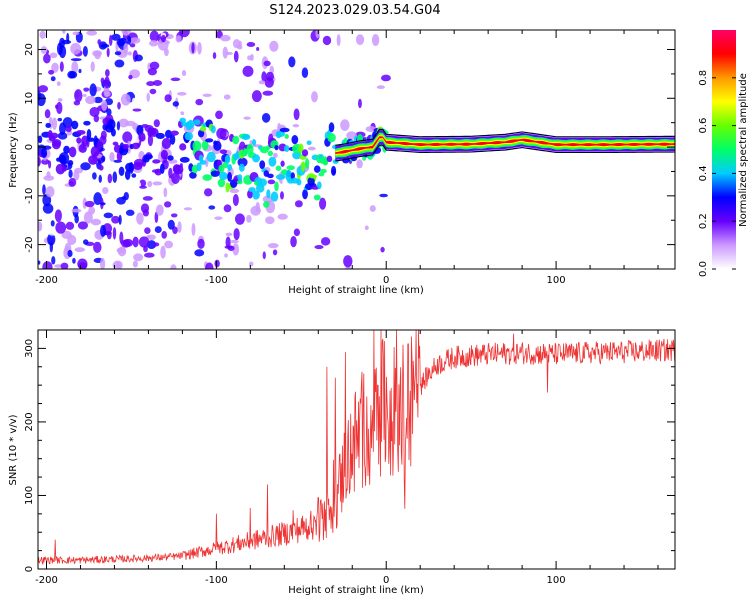 This screenshot has width=750, height=600. What do you see at coordinates (29, 348) in the screenshot?
I see `snr-ytick-label: 300` at bounding box center [29, 348].